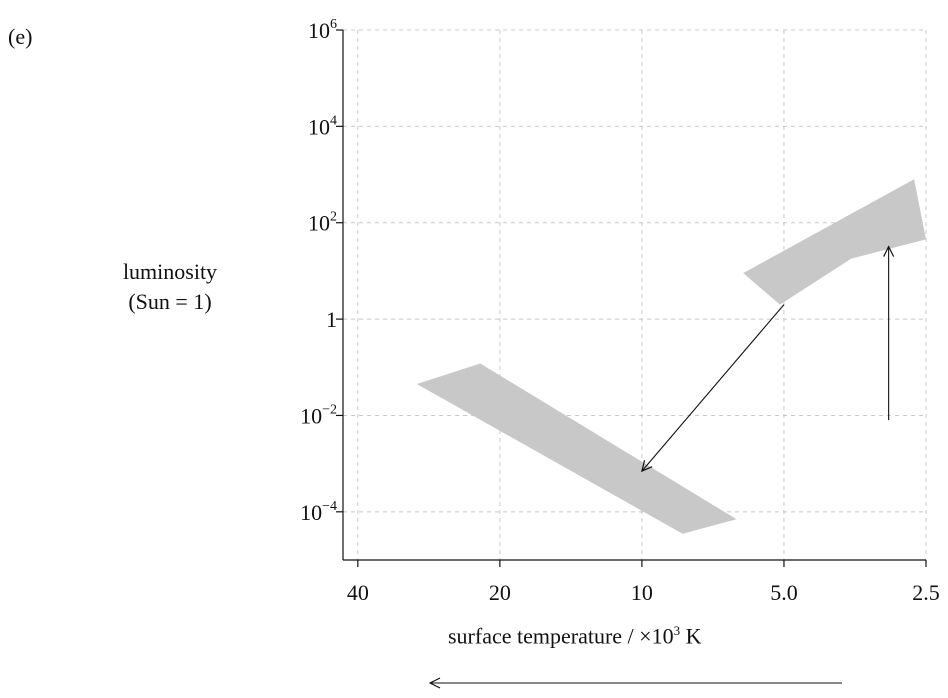 The height and width of the screenshot is (698, 948). I want to click on y-axis-label-line1: luminosity, so click(170, 271).